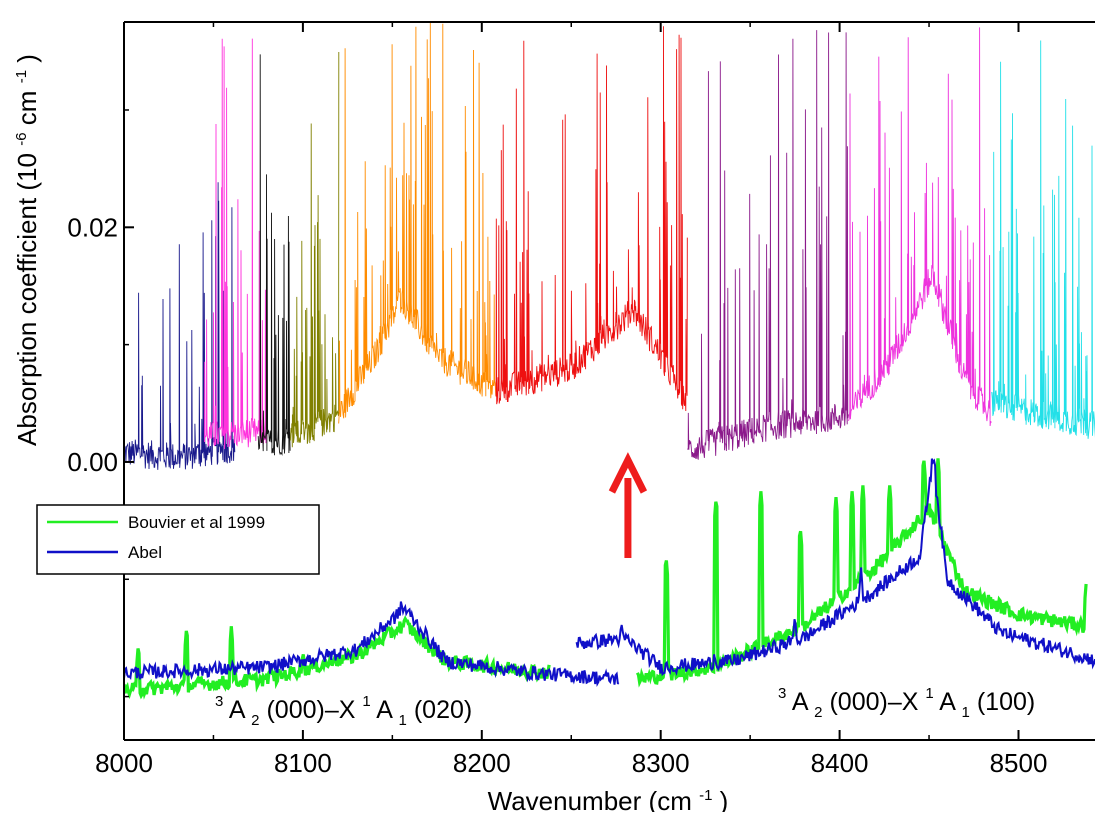  Describe the element at coordinates (303, 763) in the screenshot. I see `x-tick-label: 8100` at that location.